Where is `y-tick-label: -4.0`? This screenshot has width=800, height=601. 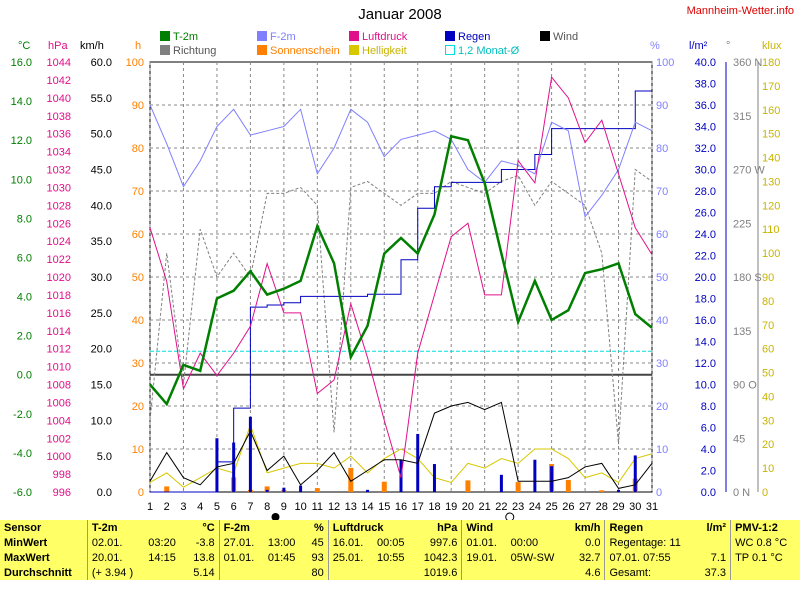 y-tick-label: -4.0 is located at coordinates (22, 454).